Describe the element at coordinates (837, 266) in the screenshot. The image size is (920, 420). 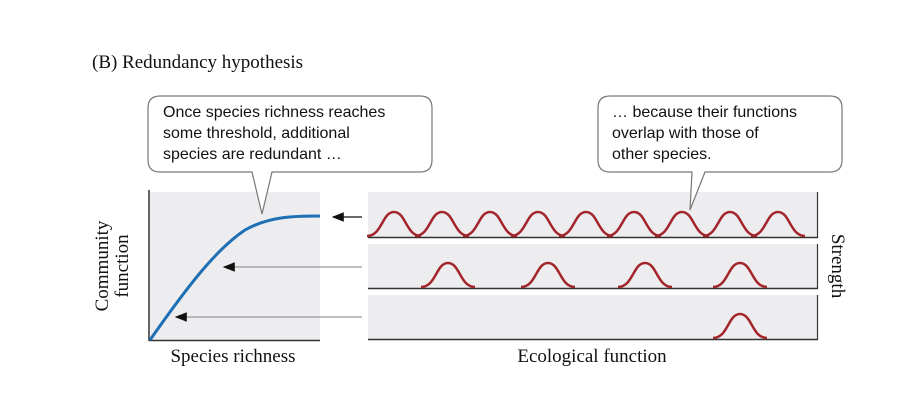
I see `y-axis-label: Strength` at that location.